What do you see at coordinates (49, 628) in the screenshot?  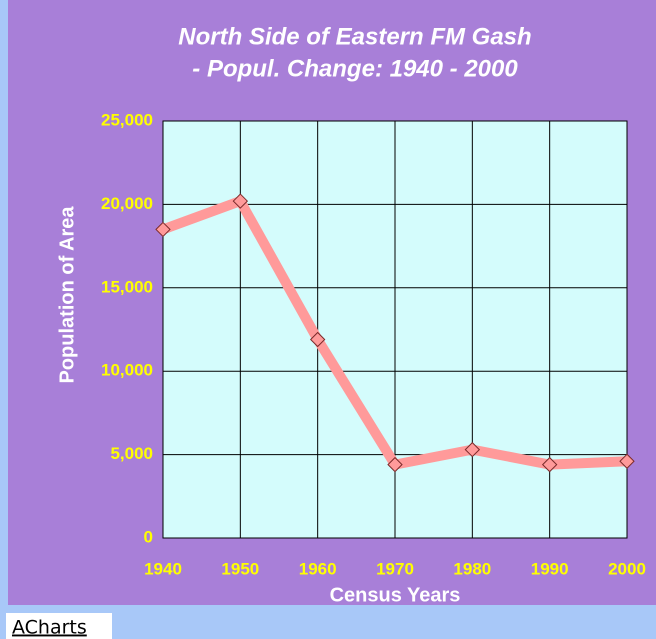 I see `footer-link: ACharts` at bounding box center [49, 628].